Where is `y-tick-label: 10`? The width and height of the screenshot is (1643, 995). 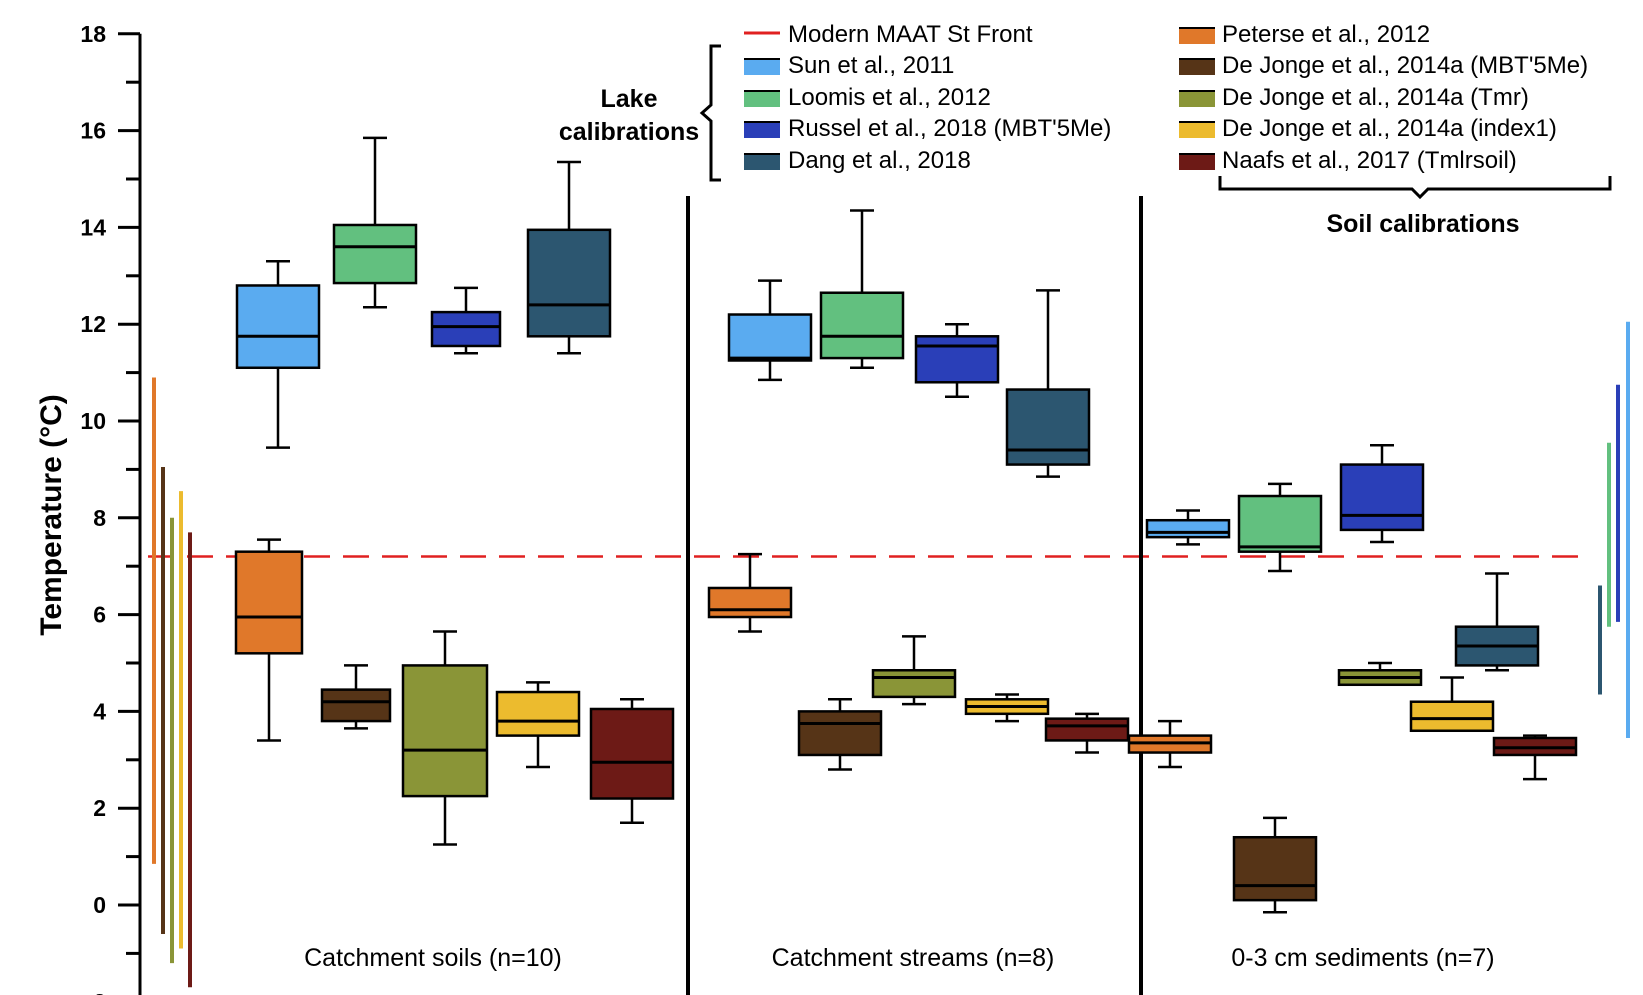
y-tick-label: 10 is located at coordinates (93, 421).